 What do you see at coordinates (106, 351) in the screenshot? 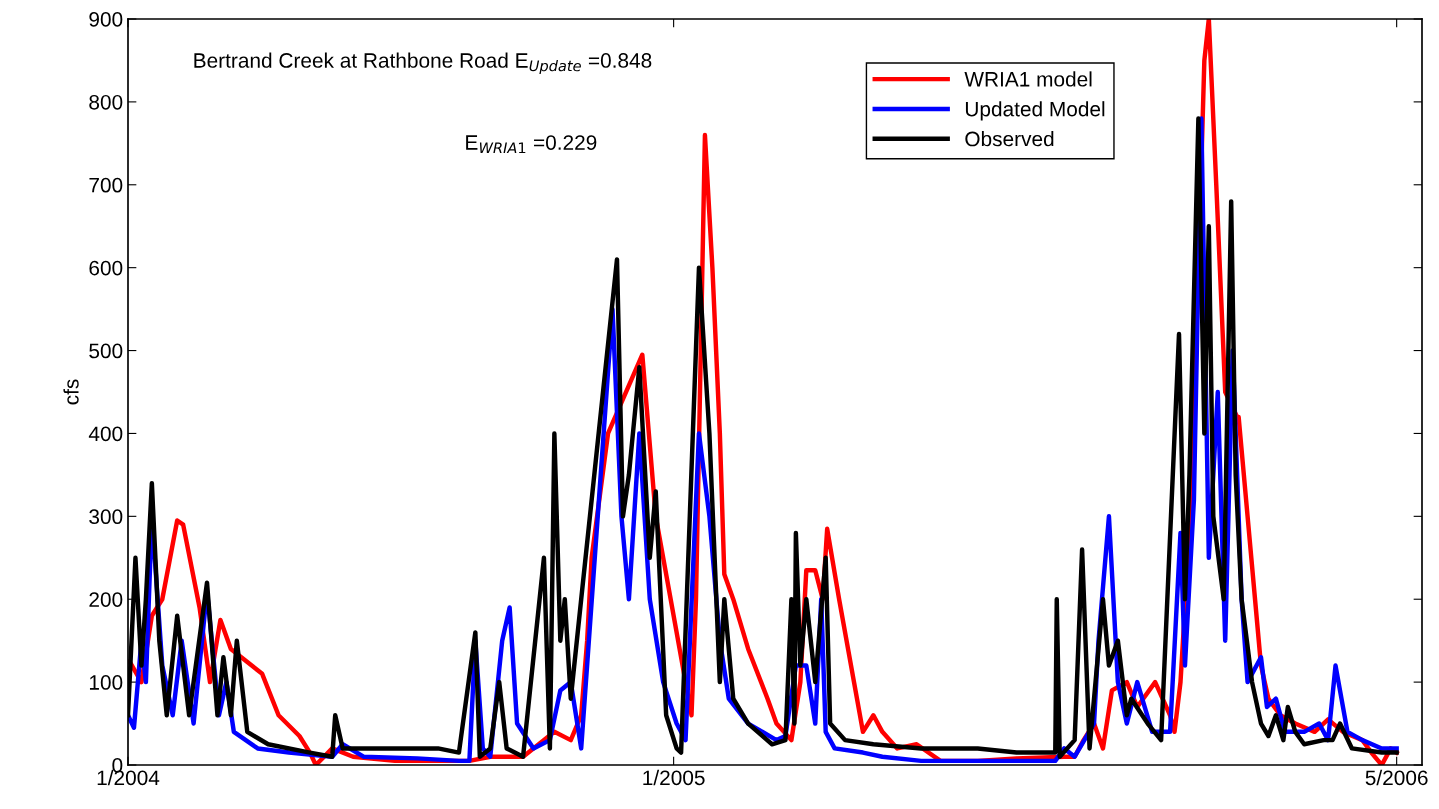
I see `y-tick-label: 500` at bounding box center [106, 351].